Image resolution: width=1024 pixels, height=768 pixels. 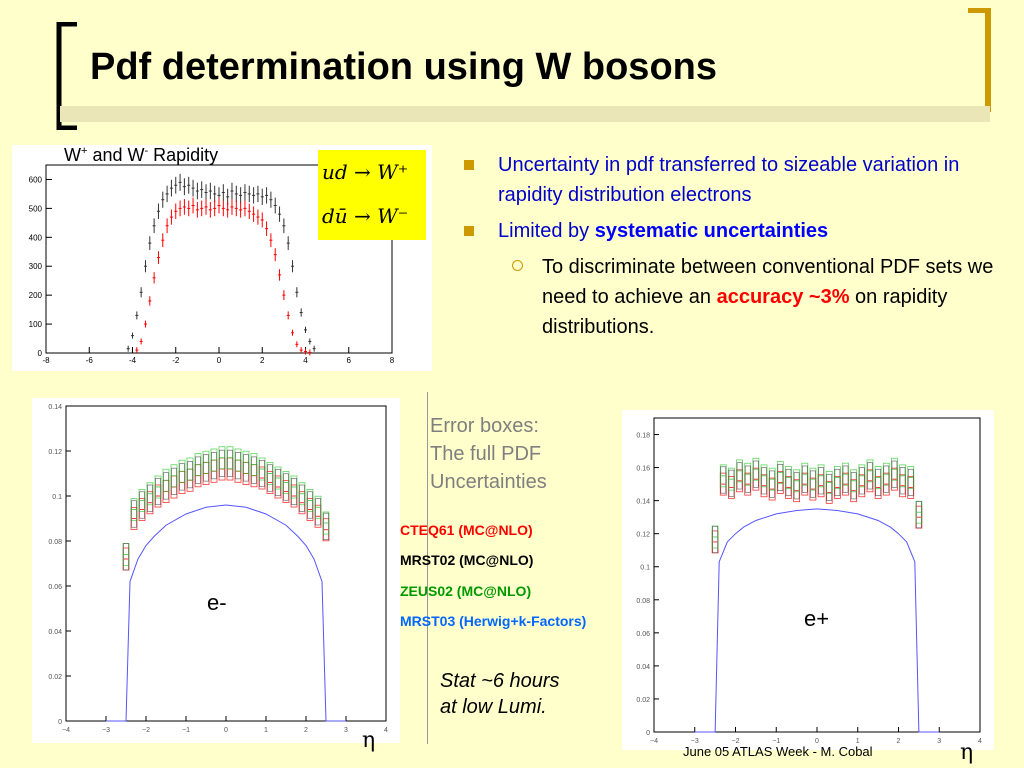 I want to click on error-boxes-note: Error boxes: The full PDF Uncertainties, so click(x=488, y=454).